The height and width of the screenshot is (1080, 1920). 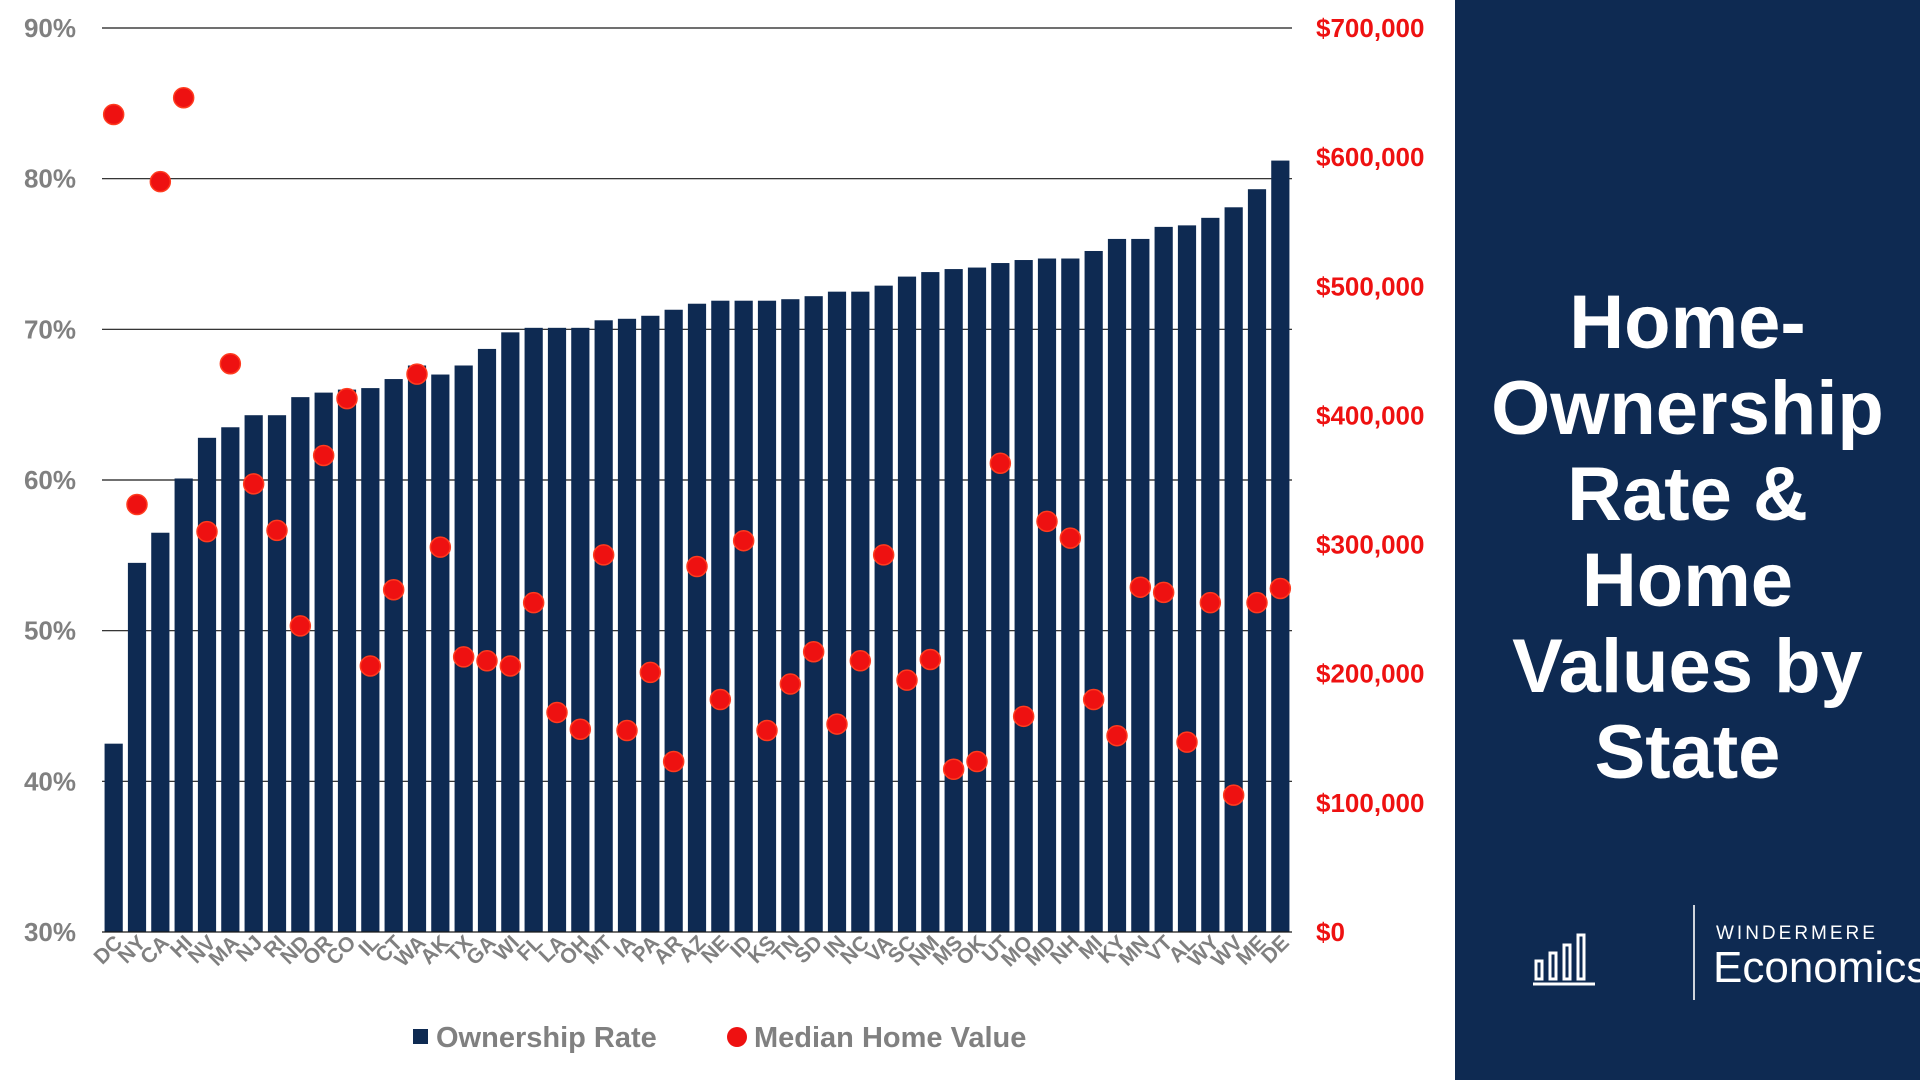 What do you see at coordinates (1233, 569) in the screenshot?
I see `bar-wv` at bounding box center [1233, 569].